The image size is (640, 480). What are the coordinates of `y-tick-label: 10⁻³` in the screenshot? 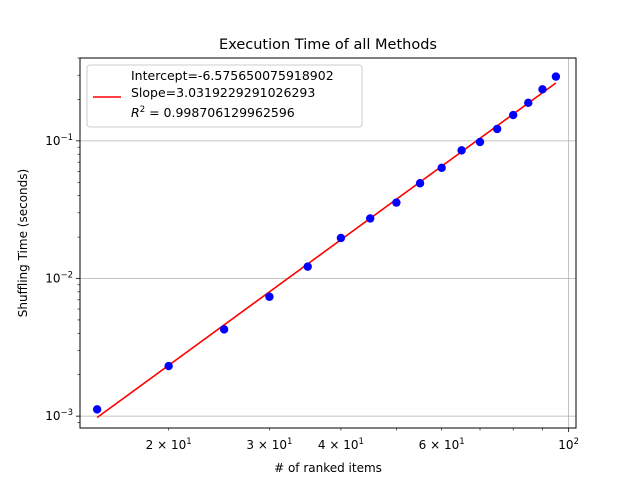 It's located at (59, 415).